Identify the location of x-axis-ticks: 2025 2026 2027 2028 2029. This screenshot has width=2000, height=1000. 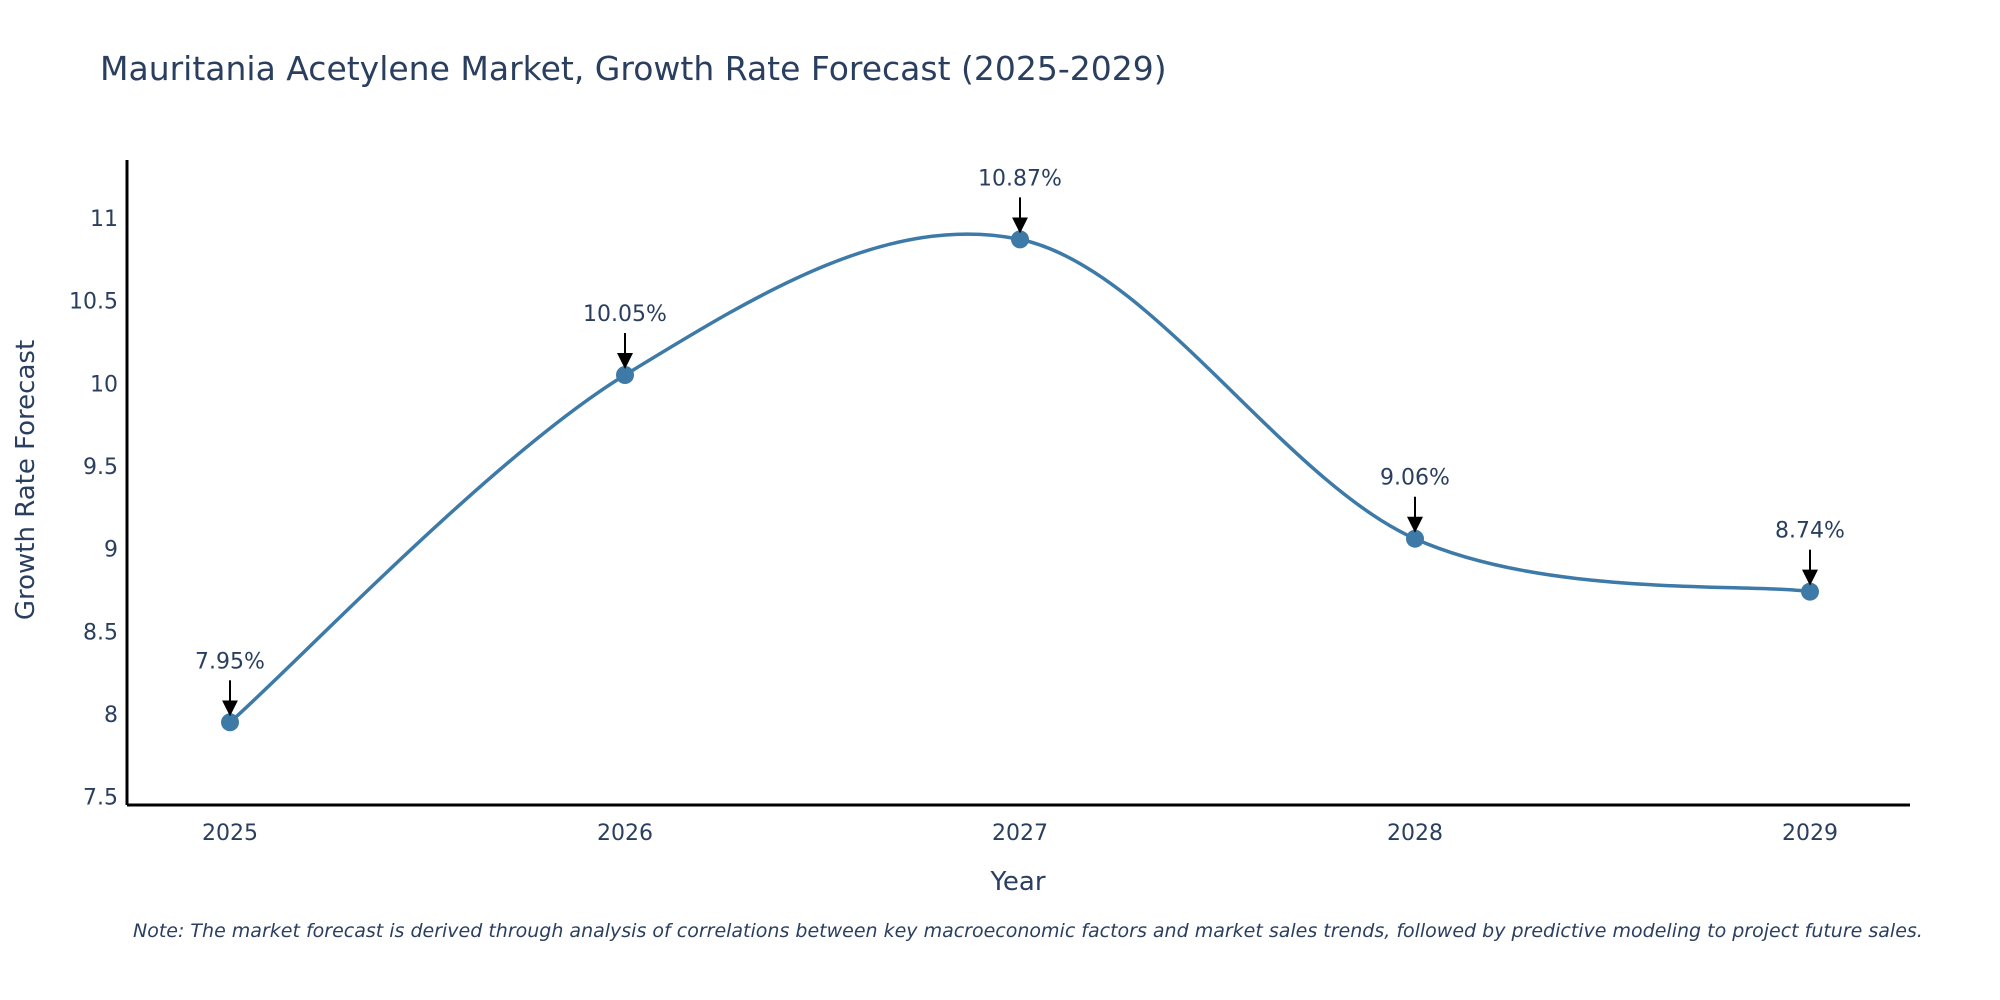
(1020, 833).